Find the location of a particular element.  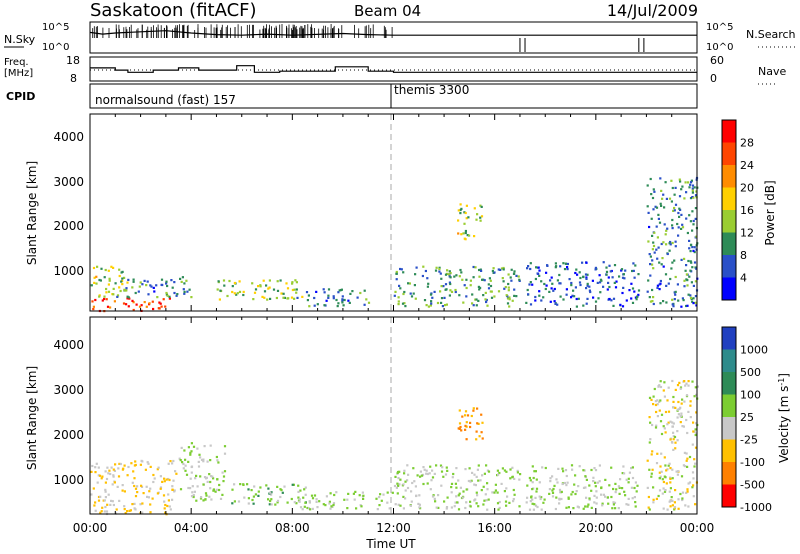

nsearch-label: N.Search is located at coordinates (771, 34).